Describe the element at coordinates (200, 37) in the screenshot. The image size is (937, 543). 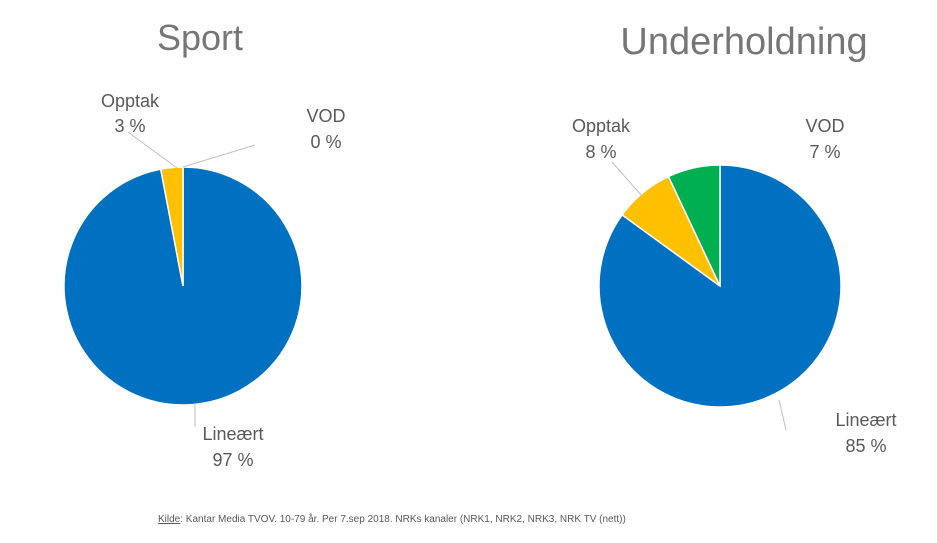
I see `chart-title-sport: Sport` at that location.